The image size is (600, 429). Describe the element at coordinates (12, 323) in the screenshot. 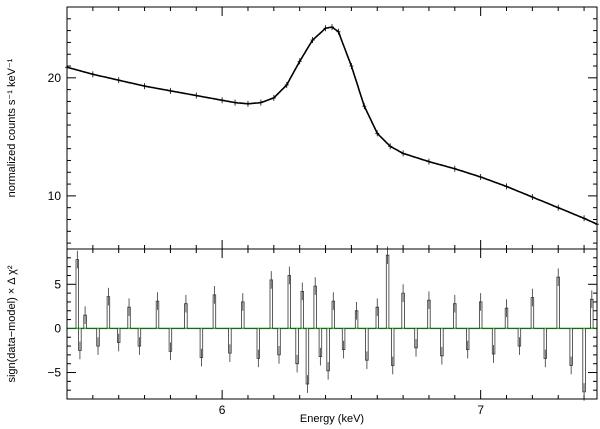

I see `residual-y-axis-label: sign(data−model) × Δ χ²` at that location.